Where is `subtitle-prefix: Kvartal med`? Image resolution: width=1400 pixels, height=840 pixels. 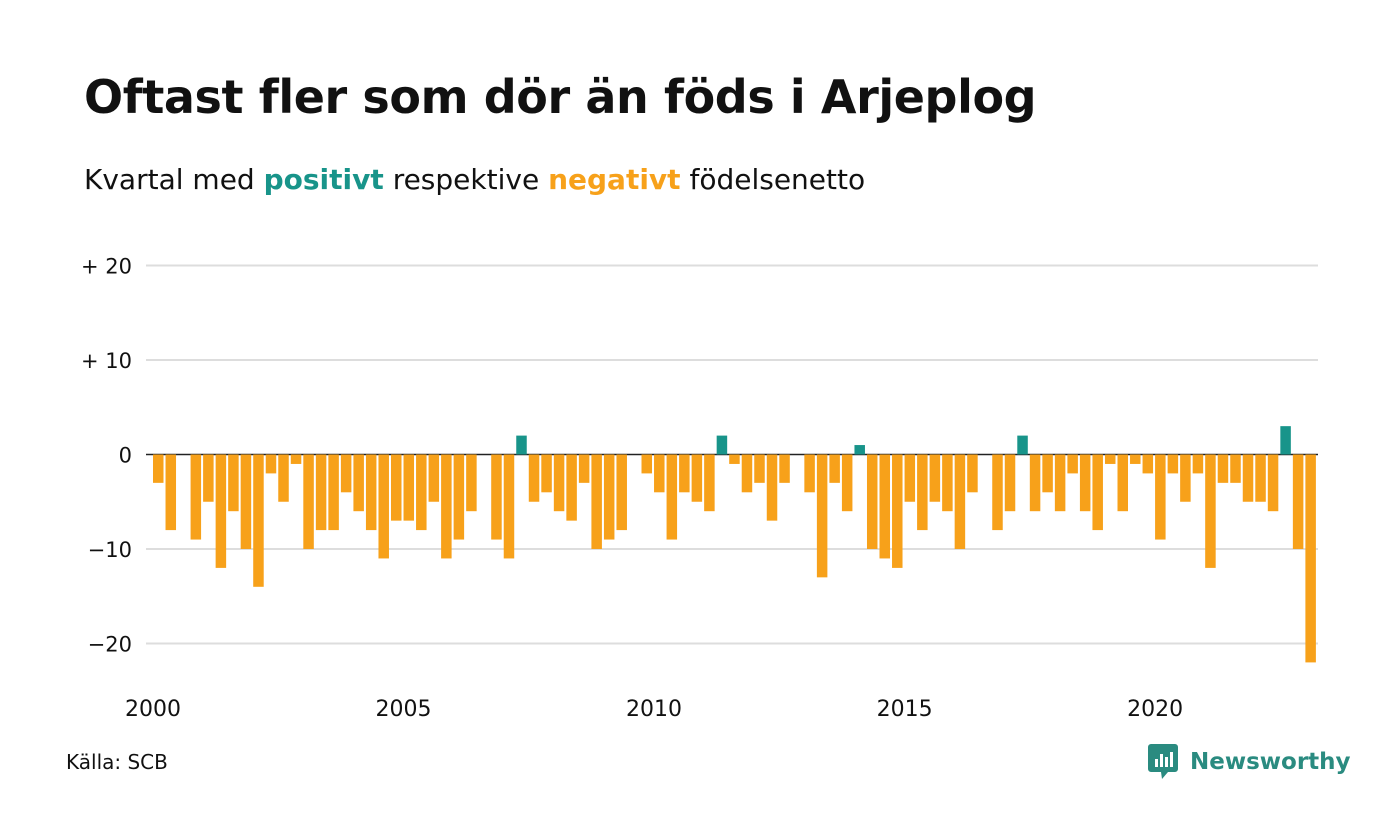 subtitle-prefix: Kvartal med is located at coordinates (169, 179).